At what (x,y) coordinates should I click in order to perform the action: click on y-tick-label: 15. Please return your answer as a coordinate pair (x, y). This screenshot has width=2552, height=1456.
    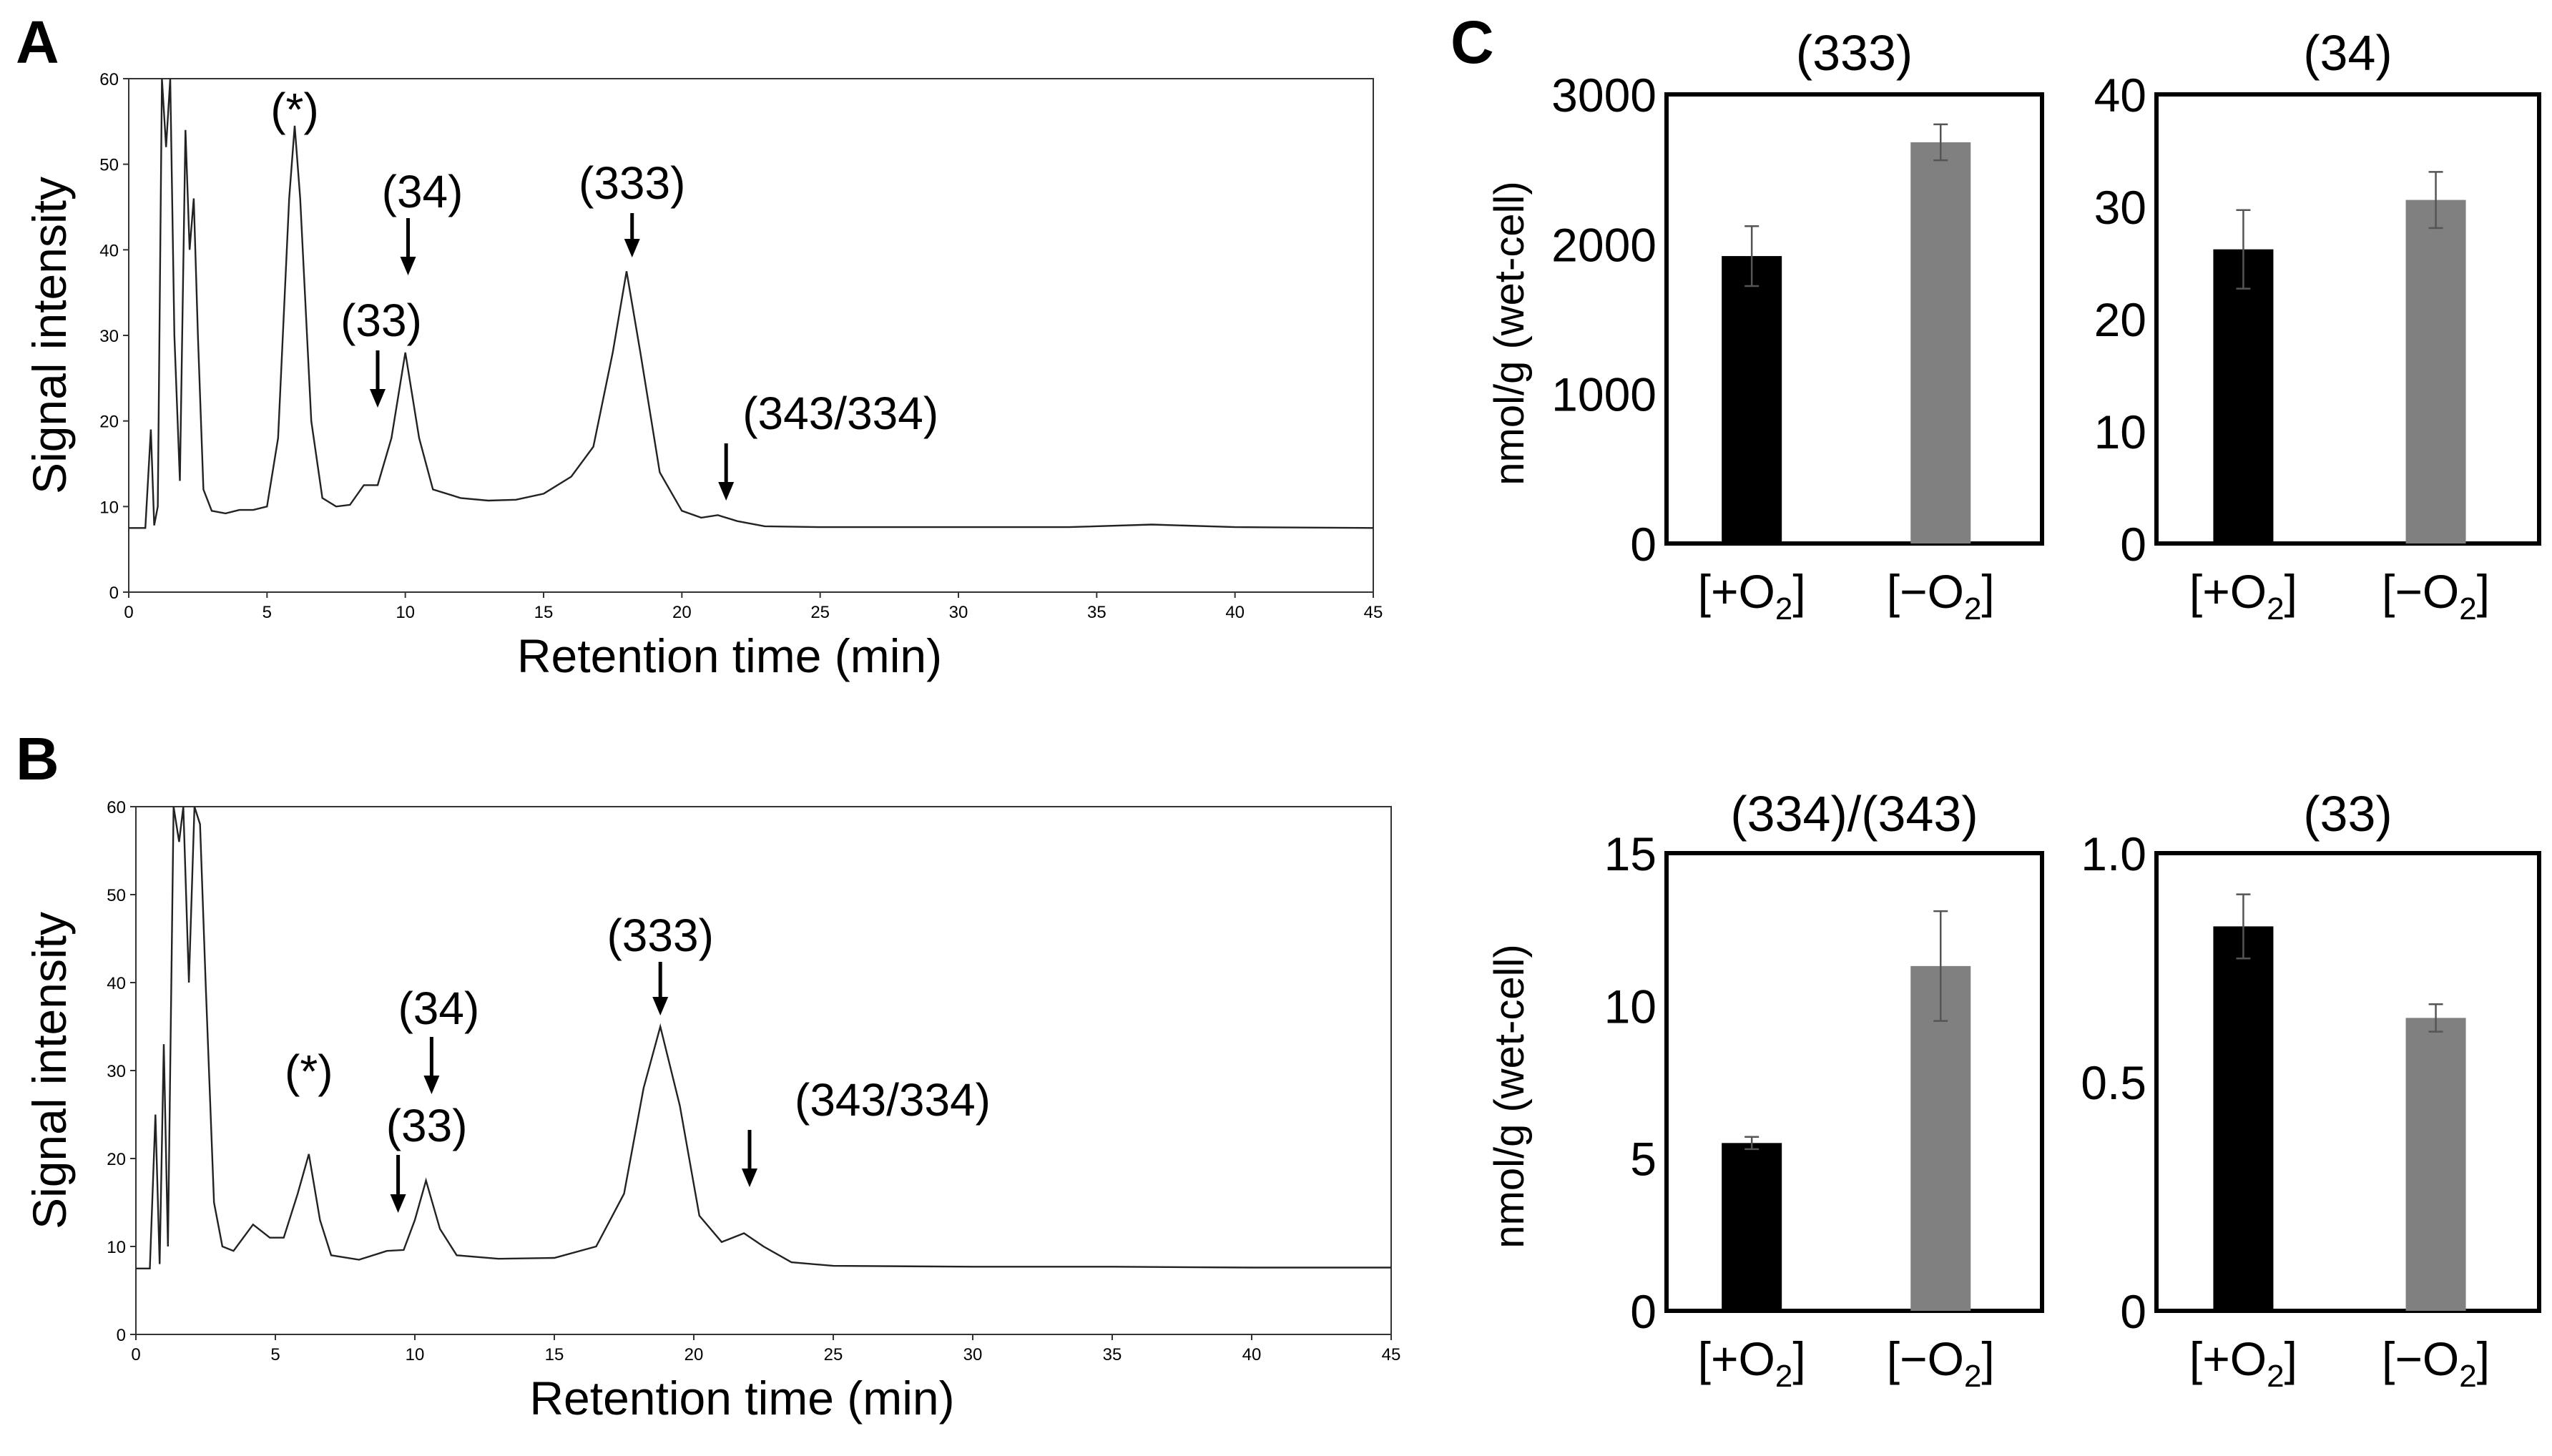
    Looking at the image, I should click on (1630, 853).